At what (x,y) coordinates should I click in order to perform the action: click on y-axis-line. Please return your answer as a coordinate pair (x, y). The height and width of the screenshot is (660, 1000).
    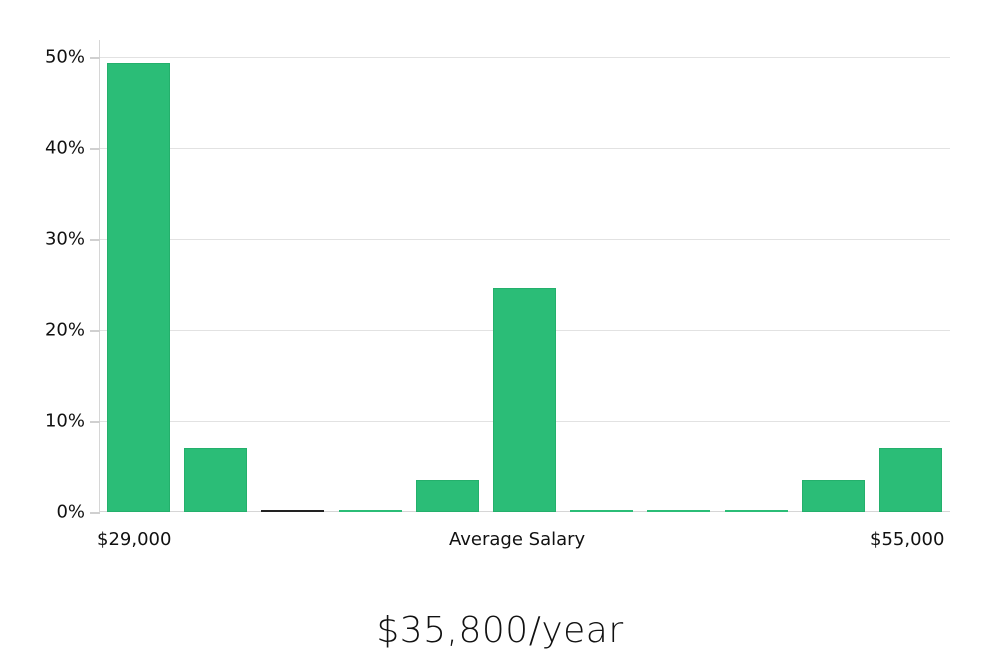
    Looking at the image, I should click on (99, 276).